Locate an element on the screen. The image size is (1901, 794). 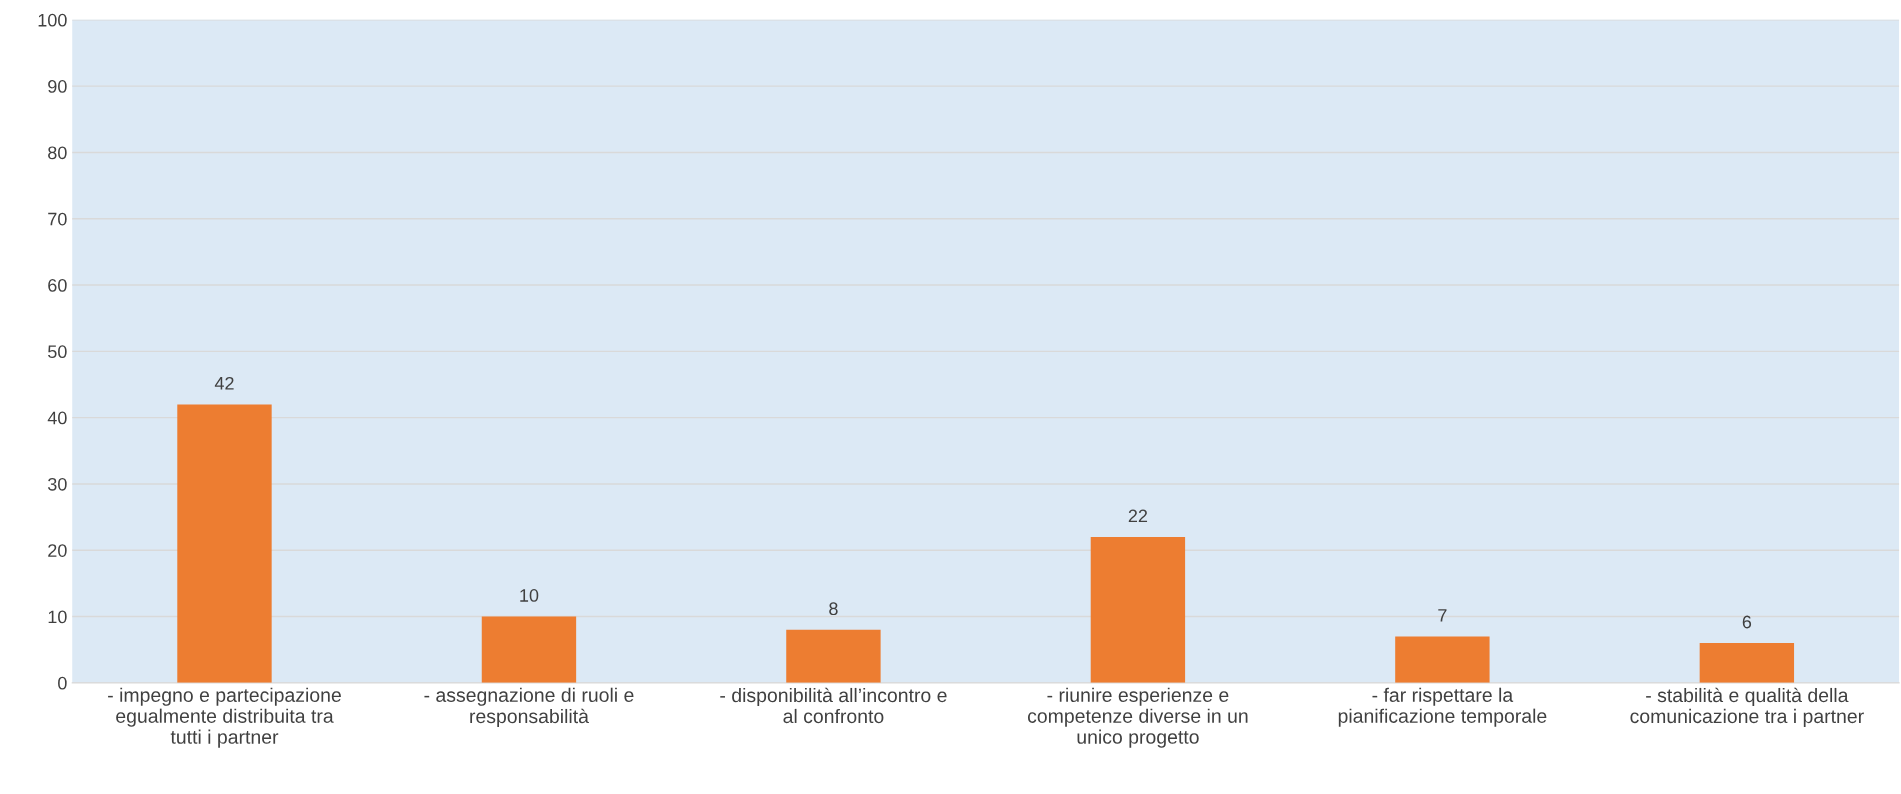
data-label: 7 is located at coordinates (1442, 615).